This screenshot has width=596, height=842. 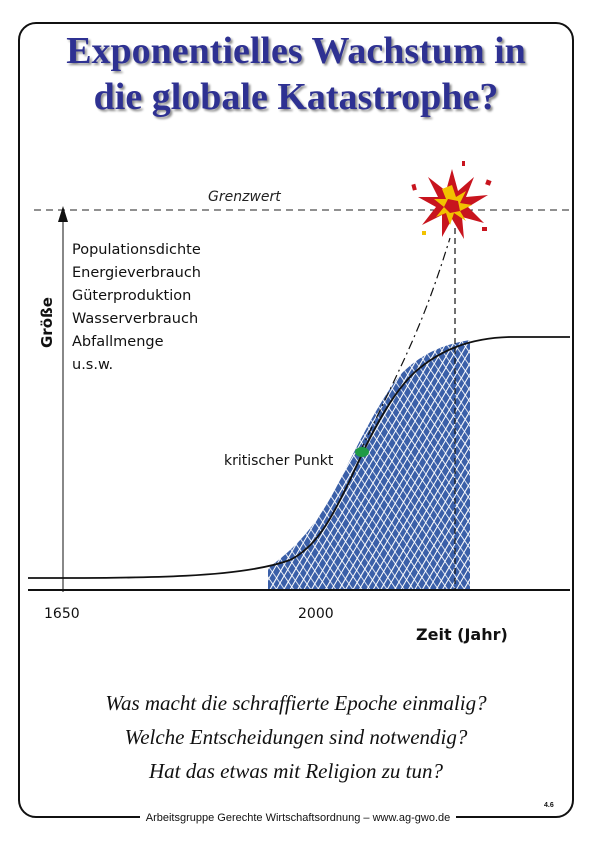 What do you see at coordinates (296, 97) in the screenshot?
I see `title-line-2: die globale Katastrophe?` at bounding box center [296, 97].